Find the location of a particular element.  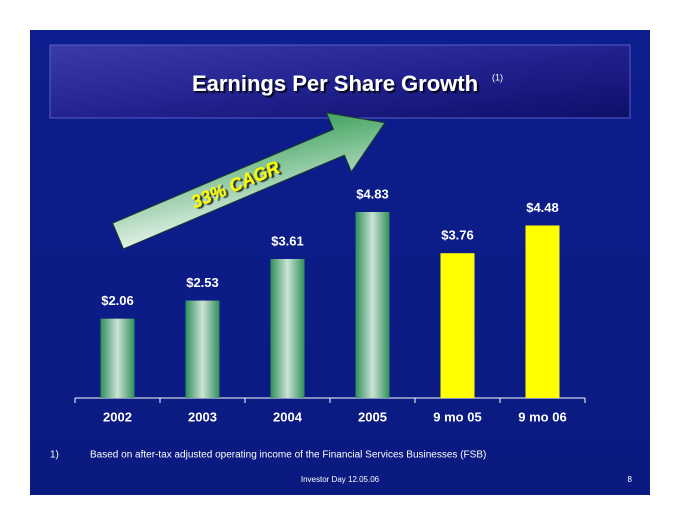

value-label: $2.53 is located at coordinates (202, 282).